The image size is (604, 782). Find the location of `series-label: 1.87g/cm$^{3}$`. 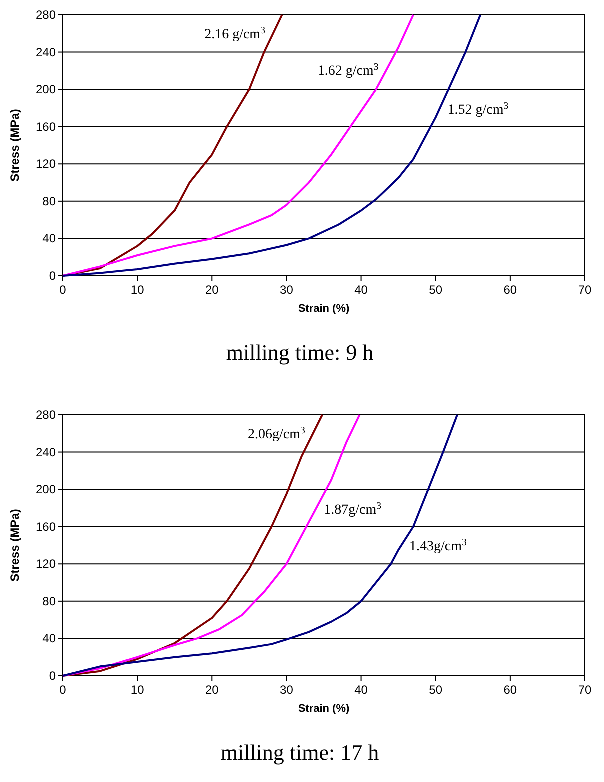

series-label: 1.87g/cm$^{3}$ is located at coordinates (353, 509).